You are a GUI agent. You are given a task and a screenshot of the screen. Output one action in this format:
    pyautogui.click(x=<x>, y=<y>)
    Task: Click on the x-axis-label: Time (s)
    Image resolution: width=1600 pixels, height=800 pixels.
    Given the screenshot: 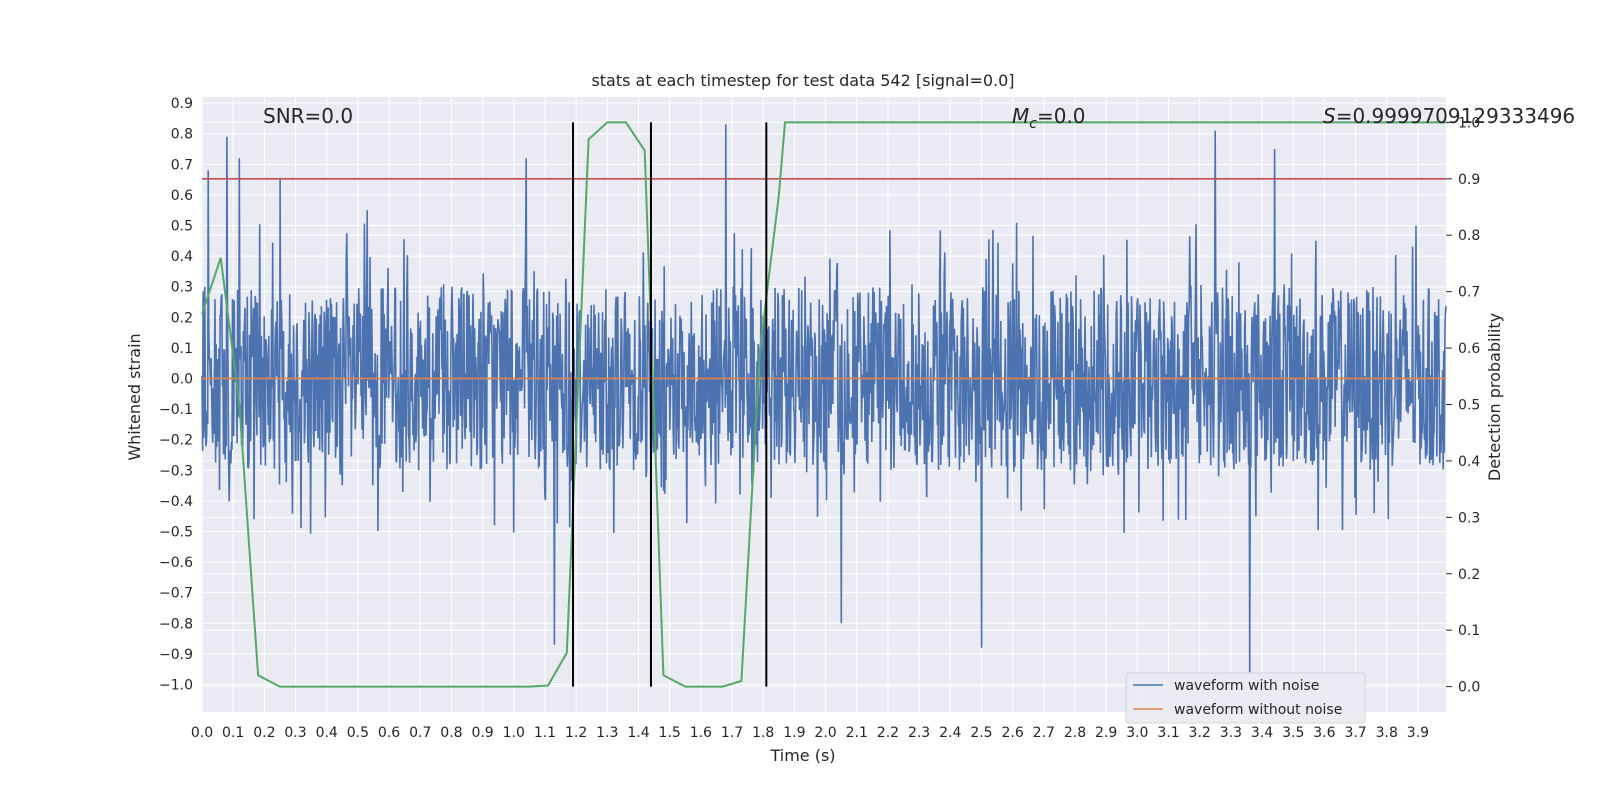 What is the action you would take?
    pyautogui.click(x=802, y=755)
    